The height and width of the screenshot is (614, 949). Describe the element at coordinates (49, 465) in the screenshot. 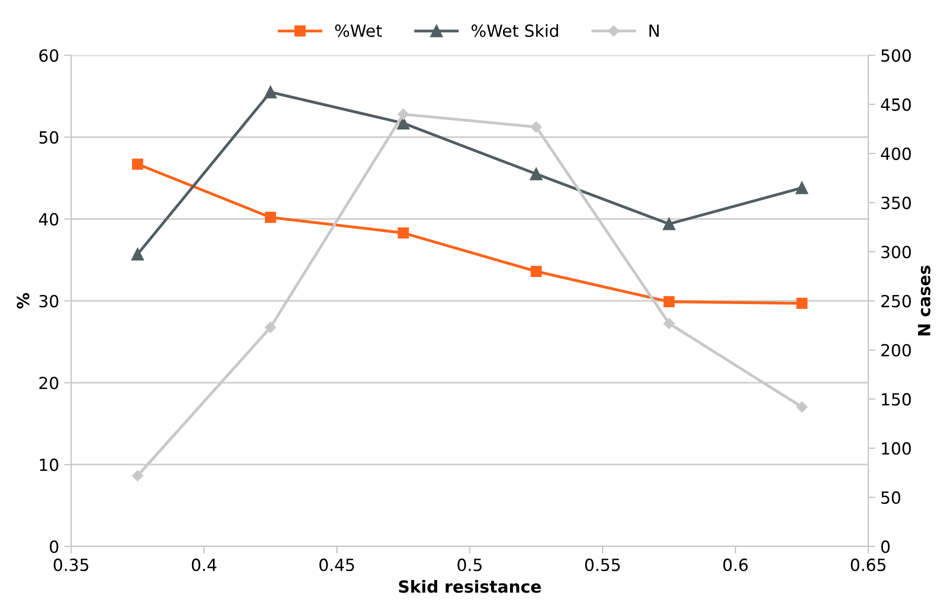

I see `y-tick-label: 10` at that location.